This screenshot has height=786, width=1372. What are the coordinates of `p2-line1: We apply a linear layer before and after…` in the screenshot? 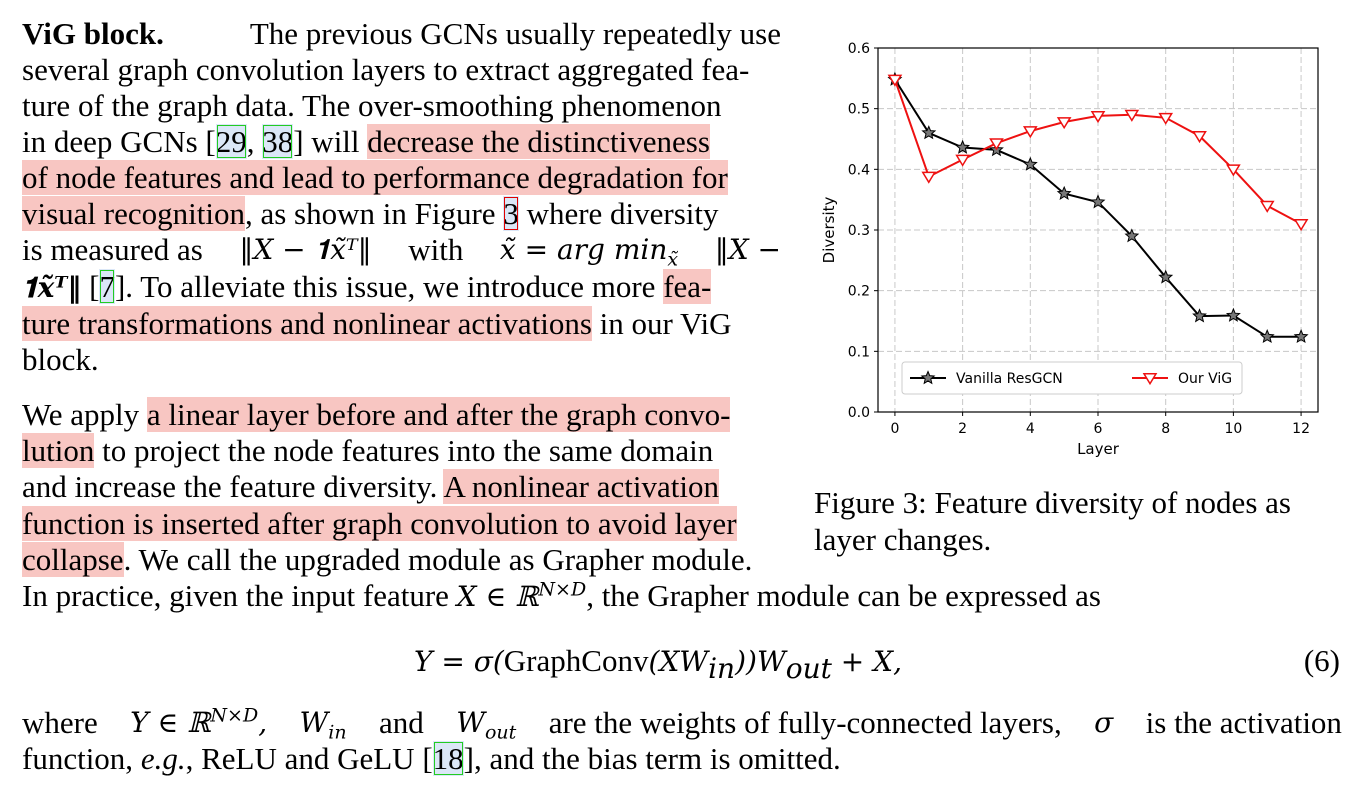 It's located at (376, 415).